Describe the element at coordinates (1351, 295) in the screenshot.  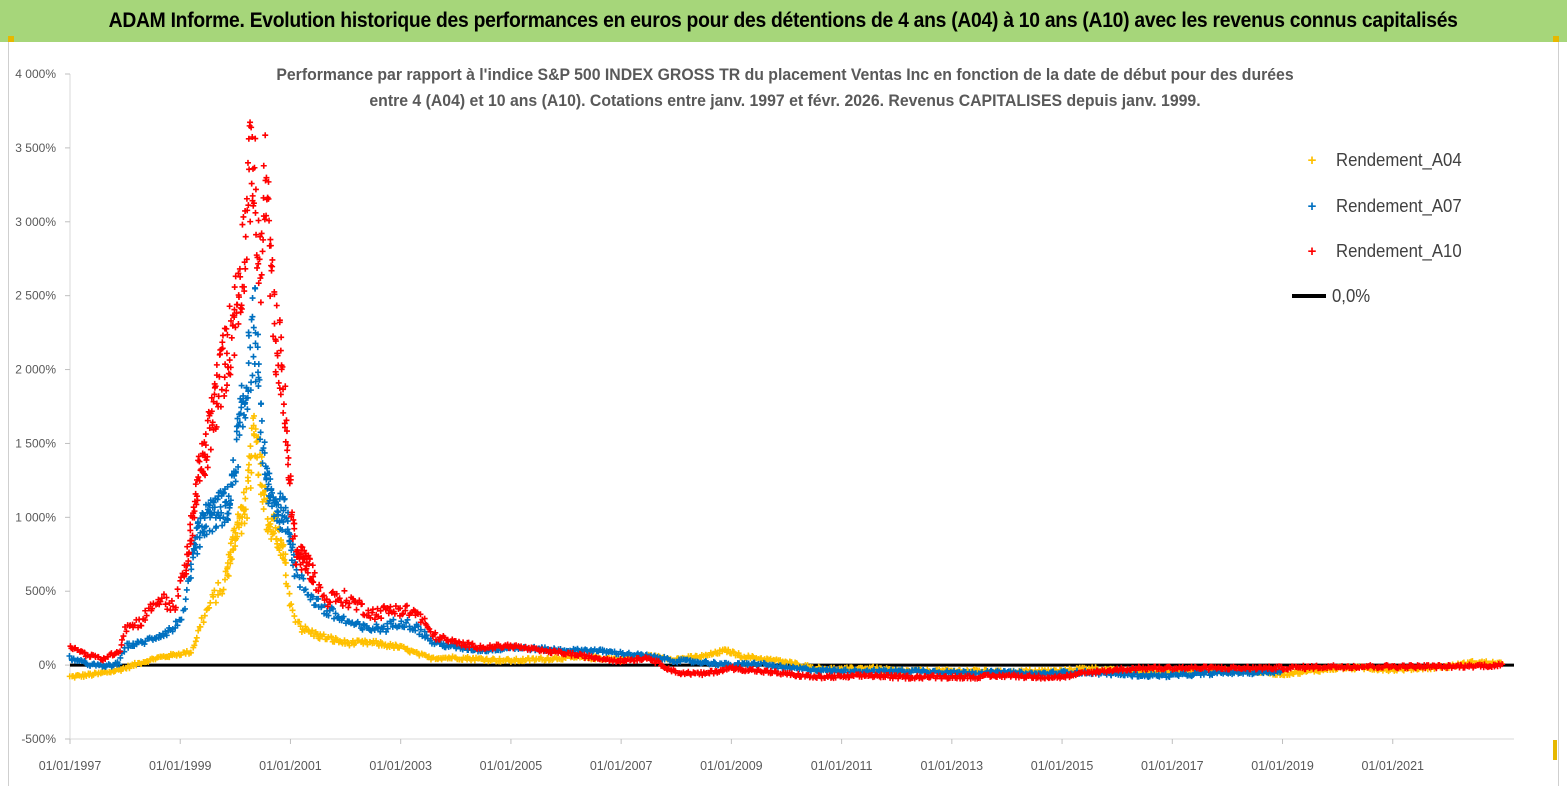
I see `legend-label-zero: 0,0%` at that location.